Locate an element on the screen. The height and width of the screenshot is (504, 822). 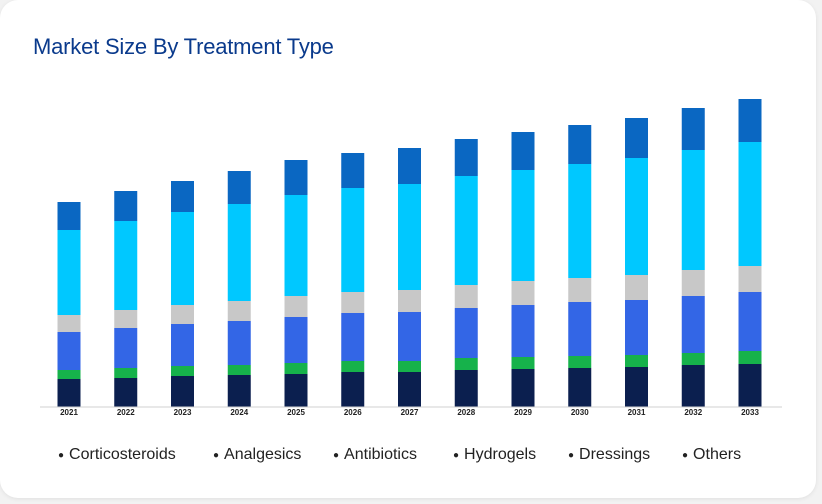
bar-segment-antibiotics-2029 is located at coordinates (523, 331).